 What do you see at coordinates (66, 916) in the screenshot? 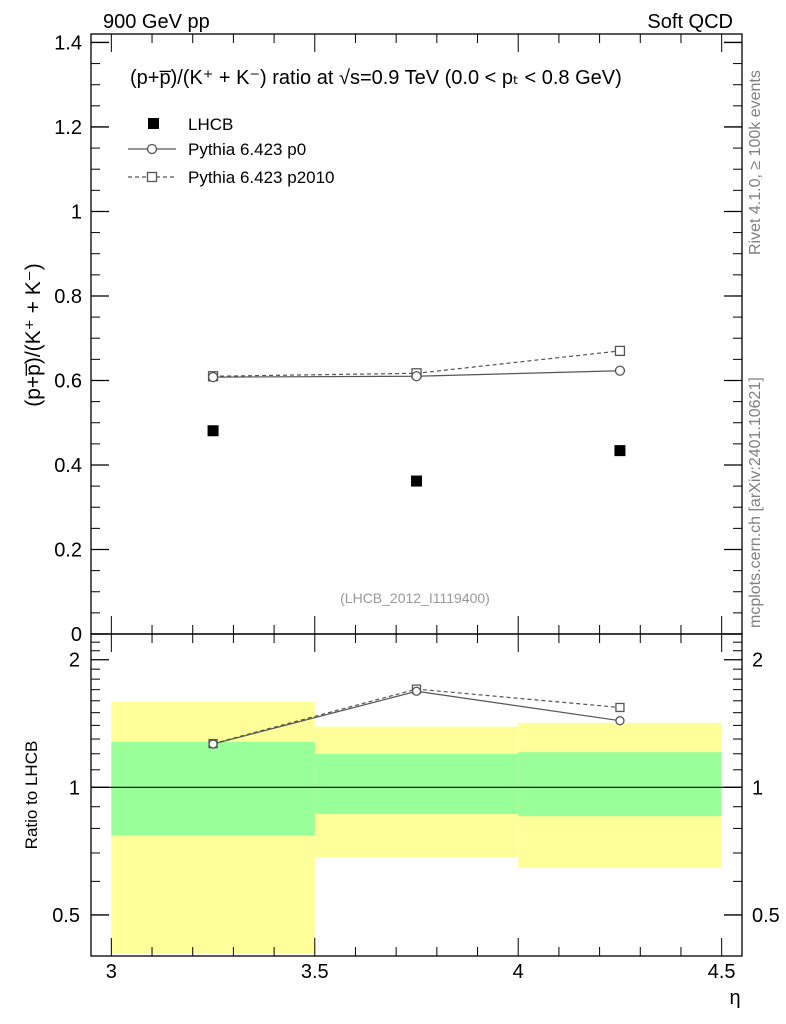
I see `ratio-ytick-label: 0.5` at bounding box center [66, 916].